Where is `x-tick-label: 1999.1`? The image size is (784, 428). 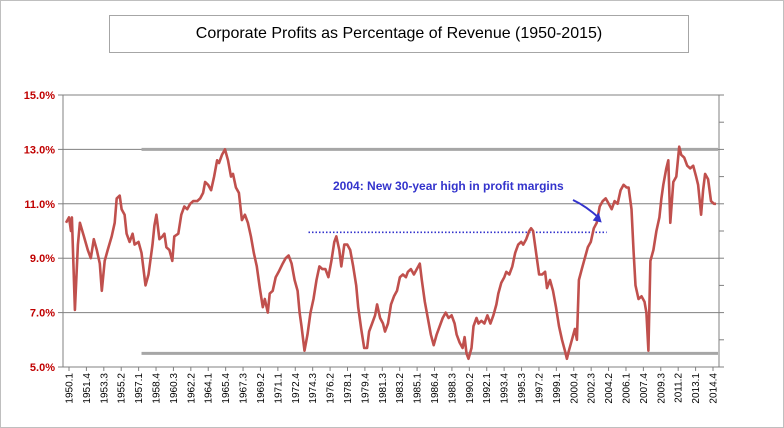 x-tick-label: 1999.1 is located at coordinates (557, 388).